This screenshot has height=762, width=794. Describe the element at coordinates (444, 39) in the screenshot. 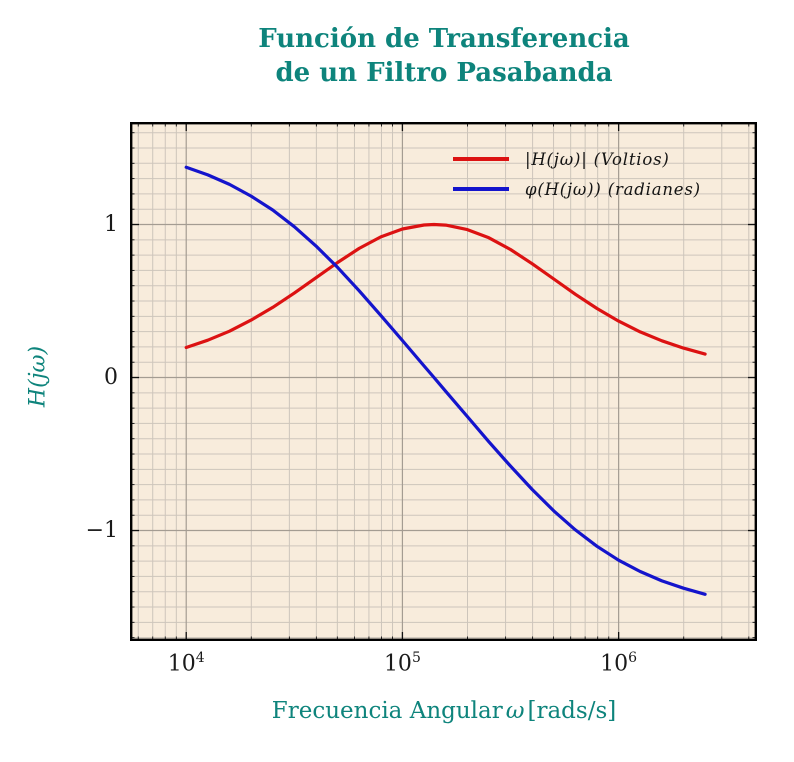

I see `chart-title-line1: Función de Transferencia` at that location.